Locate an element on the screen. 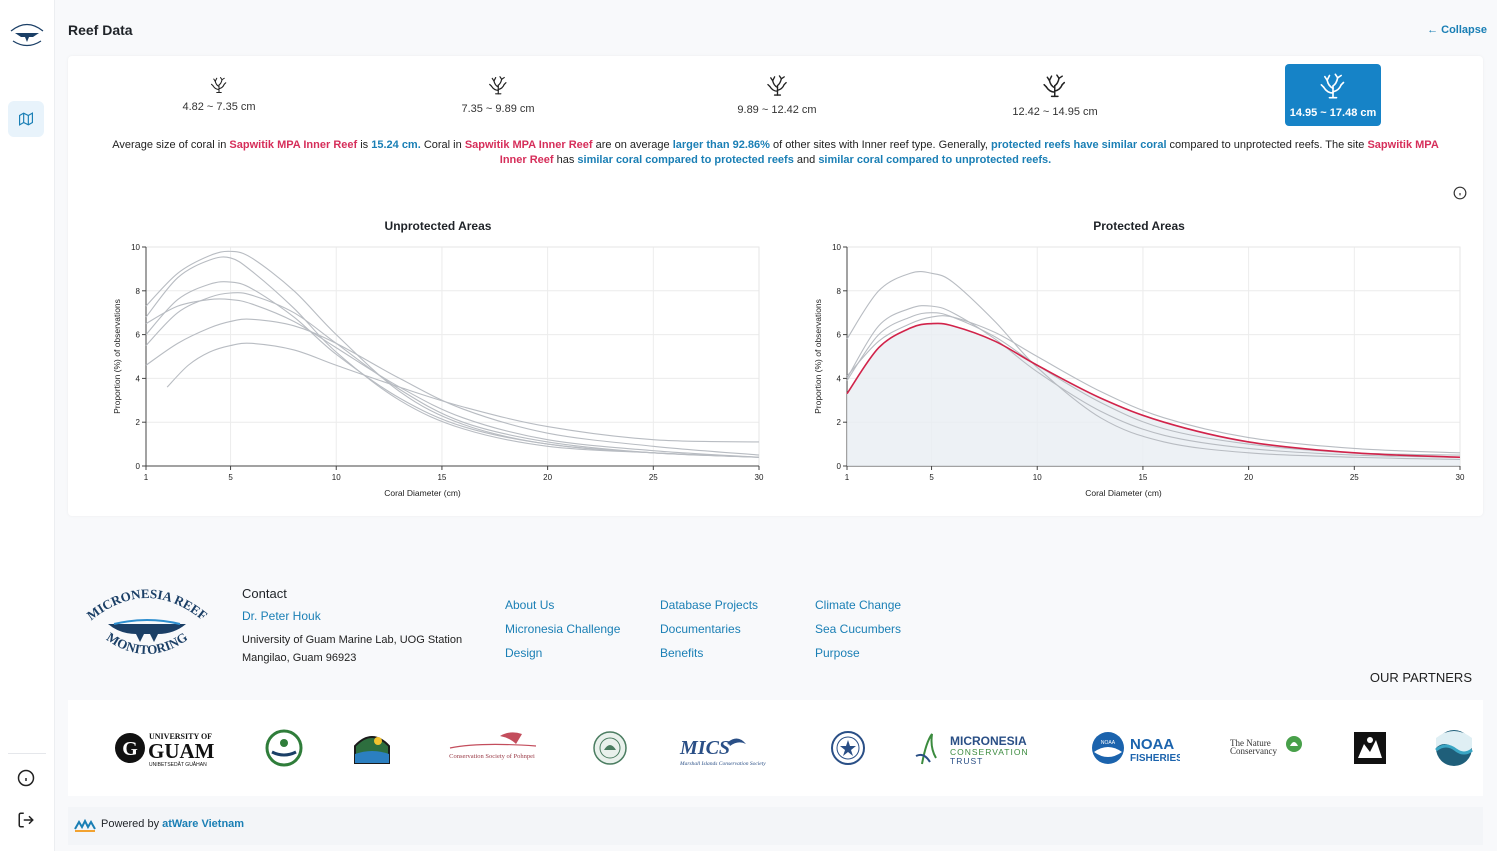 The height and width of the screenshot is (851, 1497). svg-text: UNIBETSEDÅT GUÅHAN is located at coordinates (178, 764).